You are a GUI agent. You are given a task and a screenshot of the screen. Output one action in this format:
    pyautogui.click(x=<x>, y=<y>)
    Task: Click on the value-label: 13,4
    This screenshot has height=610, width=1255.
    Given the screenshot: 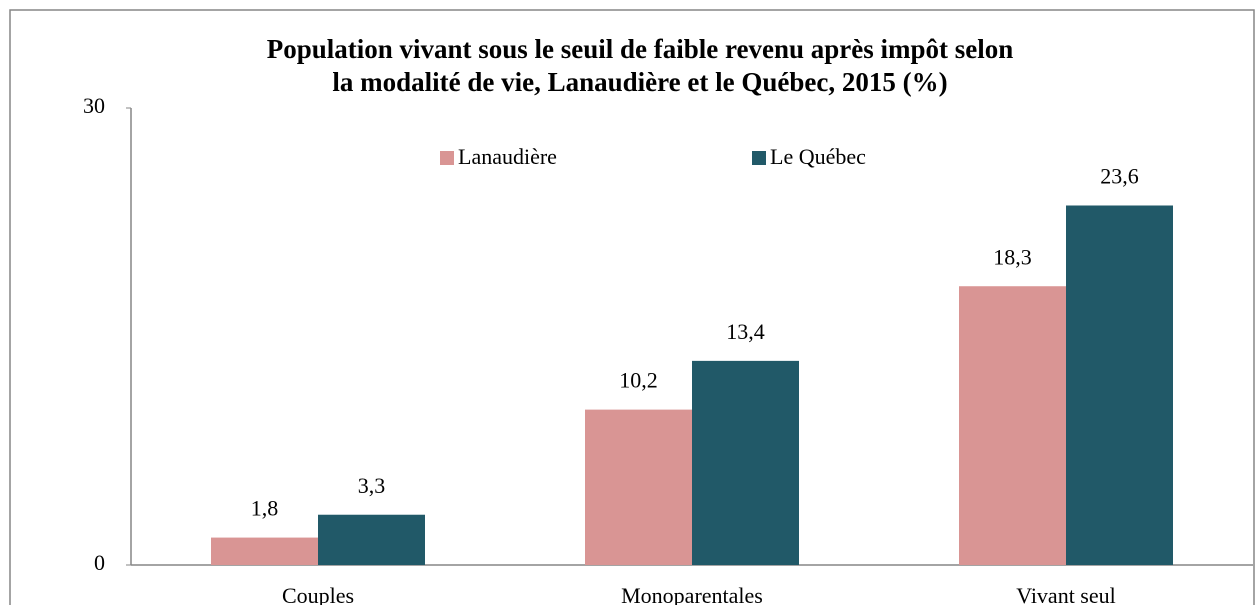 What is the action you would take?
    pyautogui.click(x=745, y=331)
    